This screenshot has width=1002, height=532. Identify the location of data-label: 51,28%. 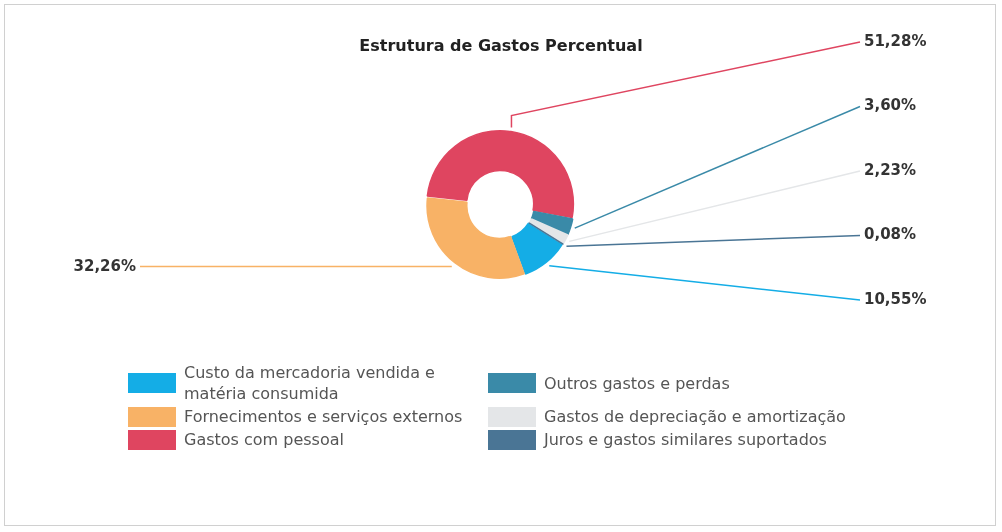
(895, 40).